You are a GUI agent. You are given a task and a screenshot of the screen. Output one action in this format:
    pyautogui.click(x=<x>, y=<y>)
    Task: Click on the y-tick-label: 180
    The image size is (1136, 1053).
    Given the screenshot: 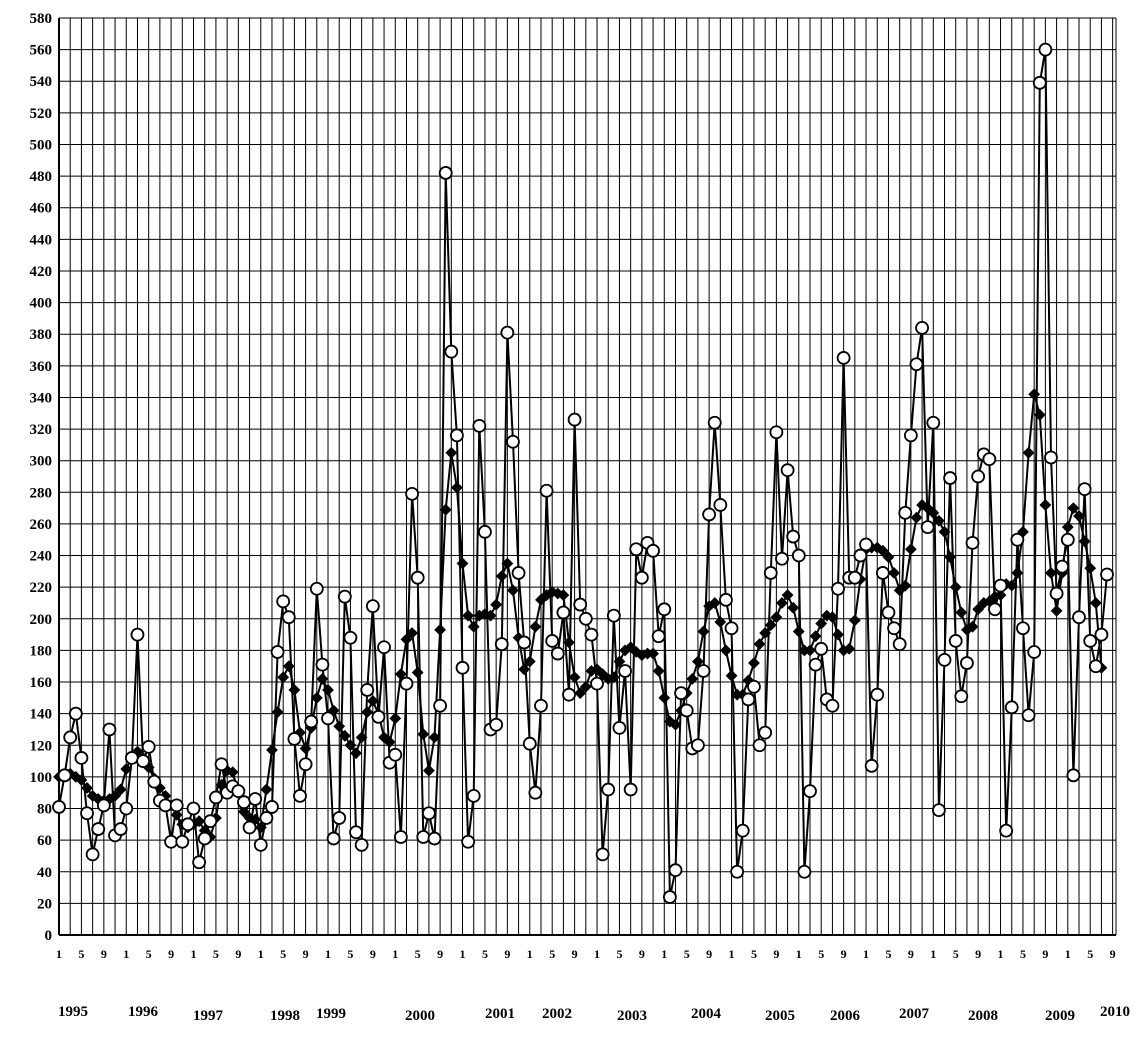 What is the action you would take?
    pyautogui.click(x=41, y=651)
    